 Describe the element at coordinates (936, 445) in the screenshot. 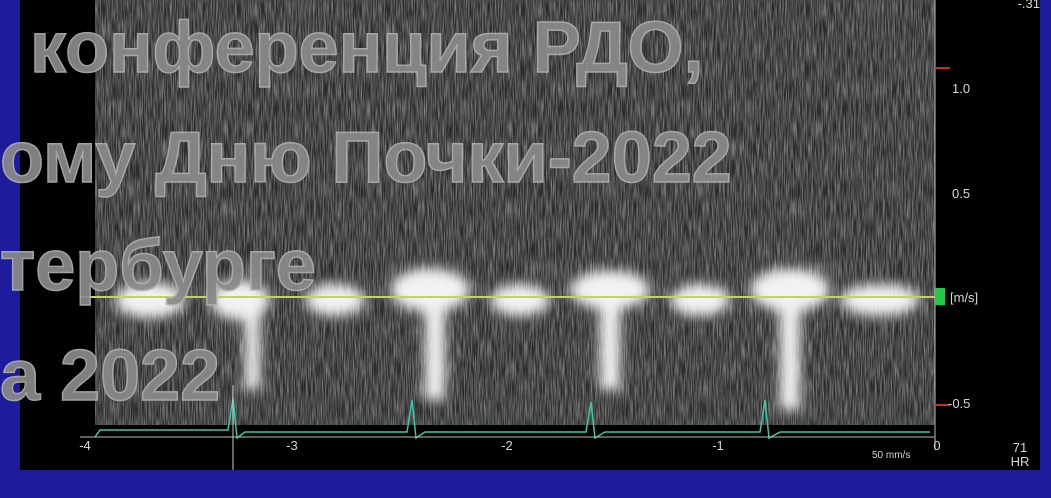

I see `time-label: 0` at that location.